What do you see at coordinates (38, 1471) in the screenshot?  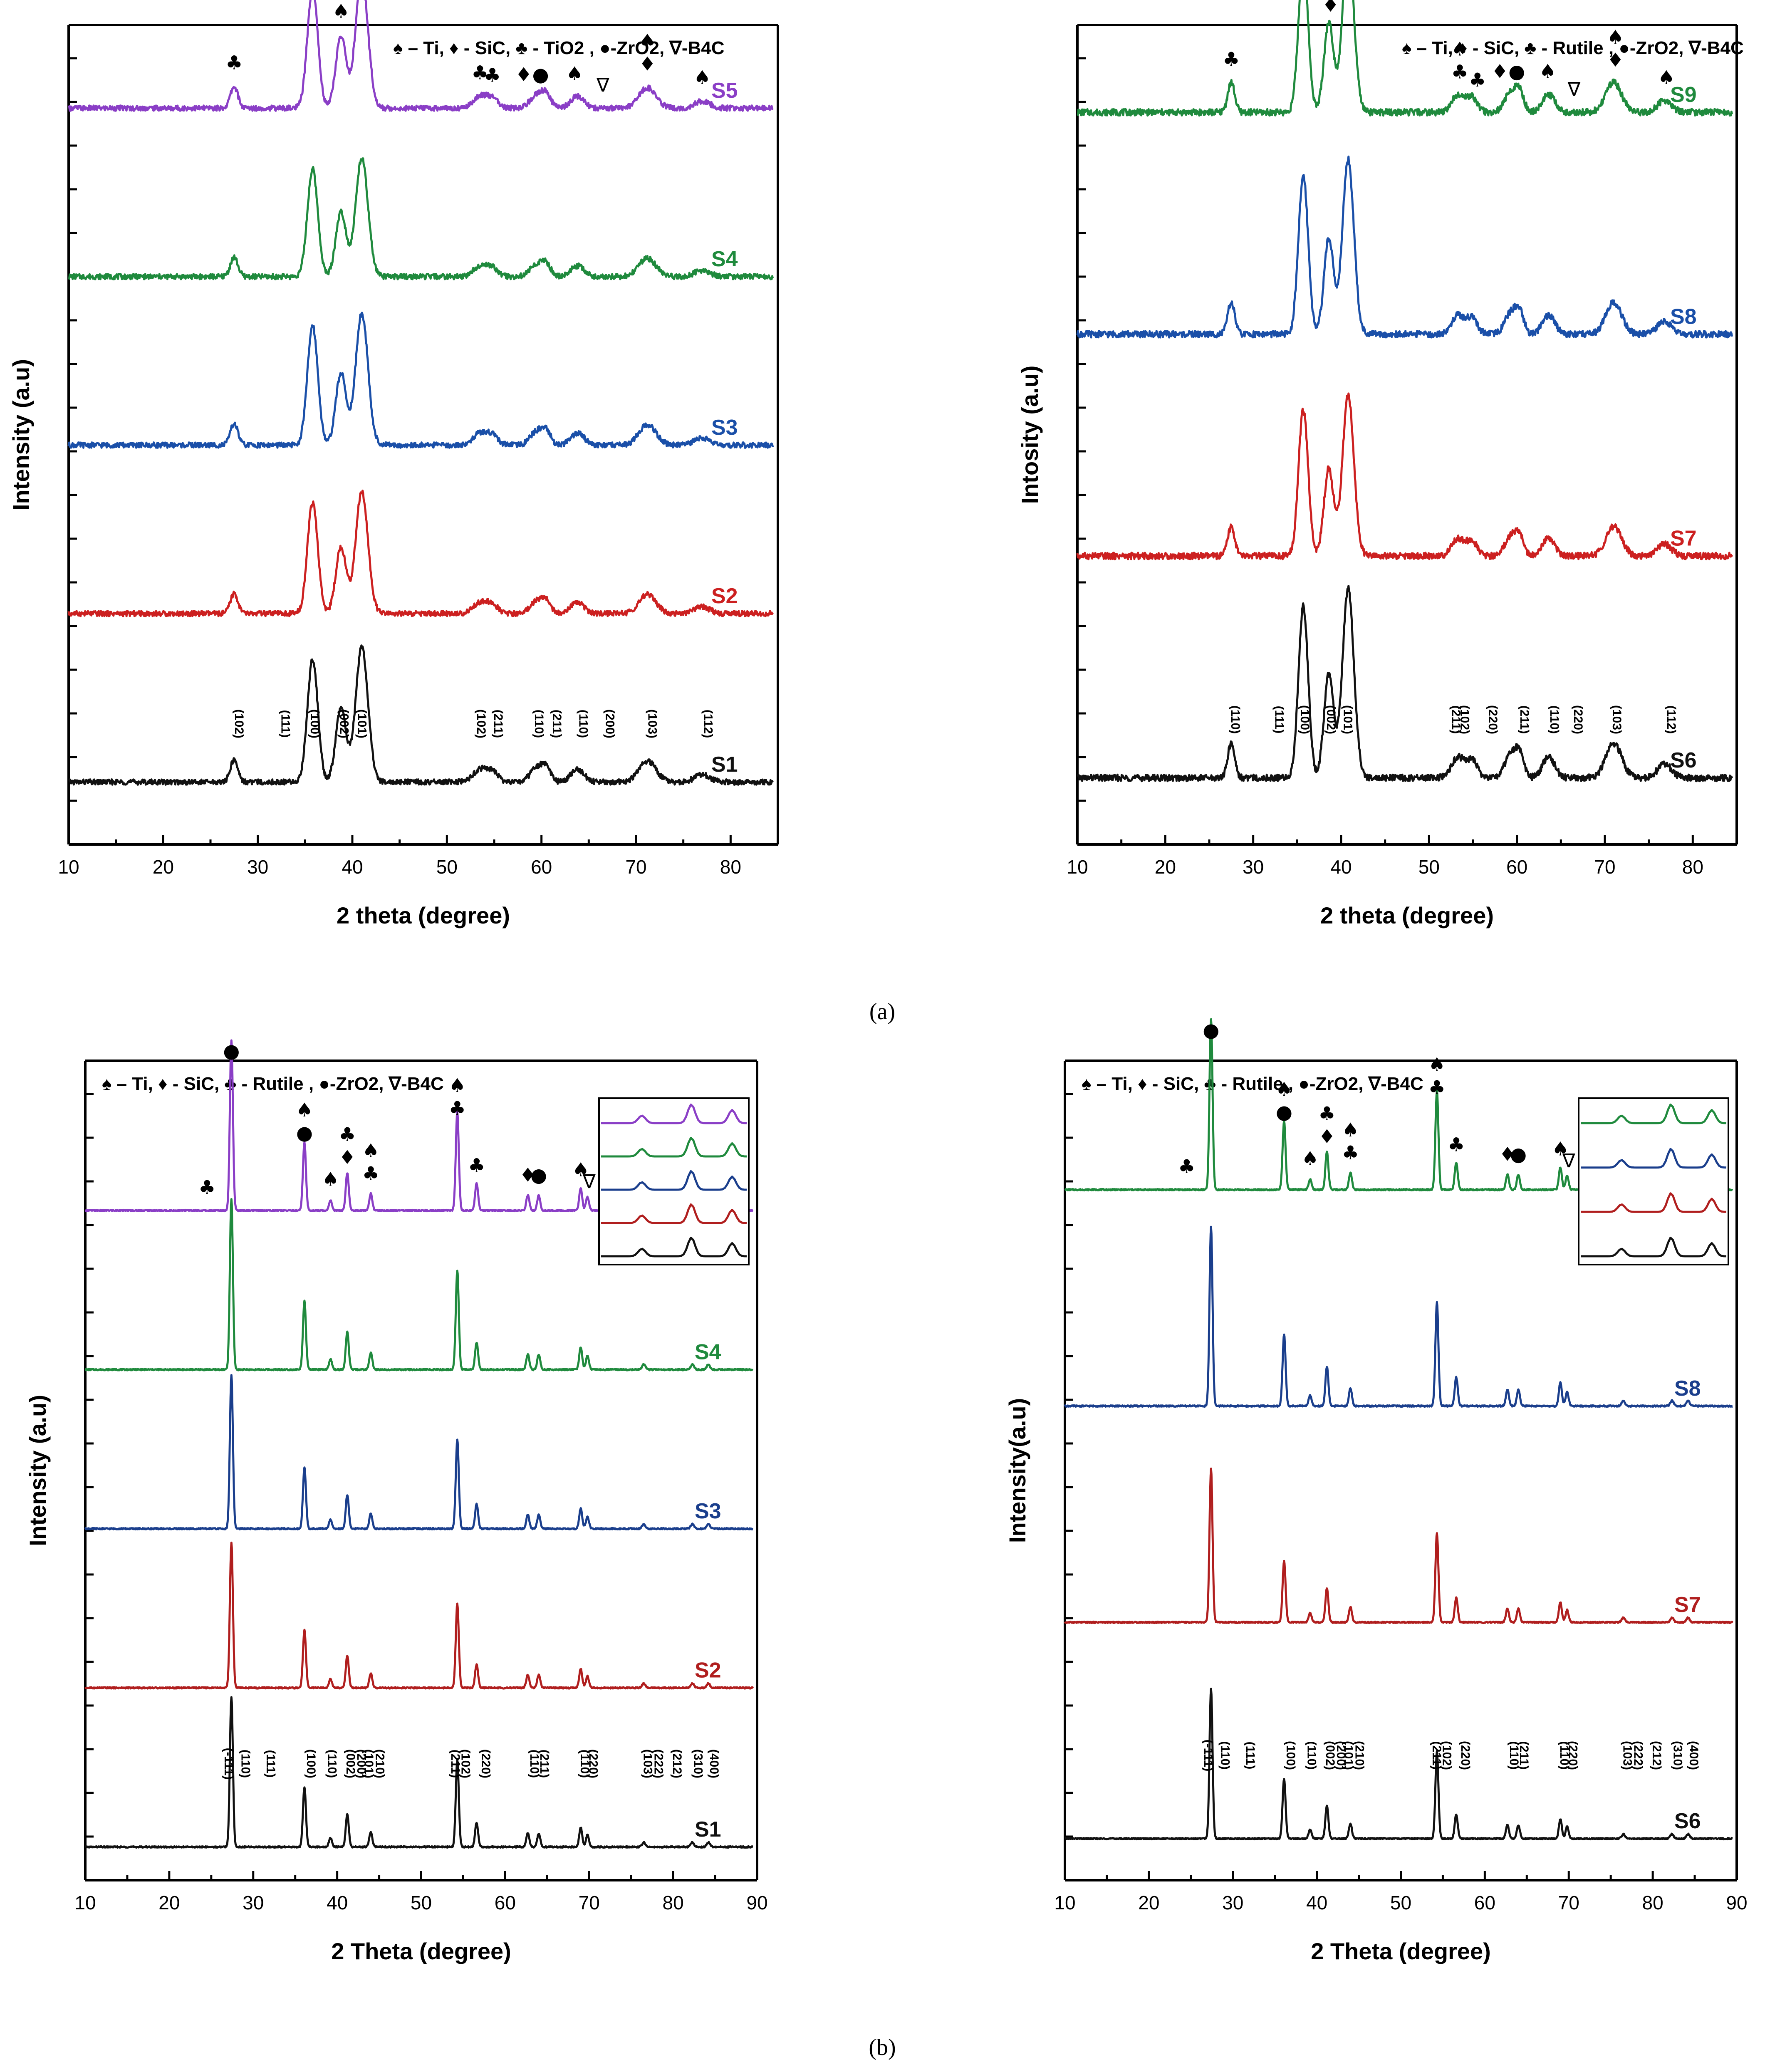 I see `y-axis-title: Intensity (a.u)` at bounding box center [38, 1471].